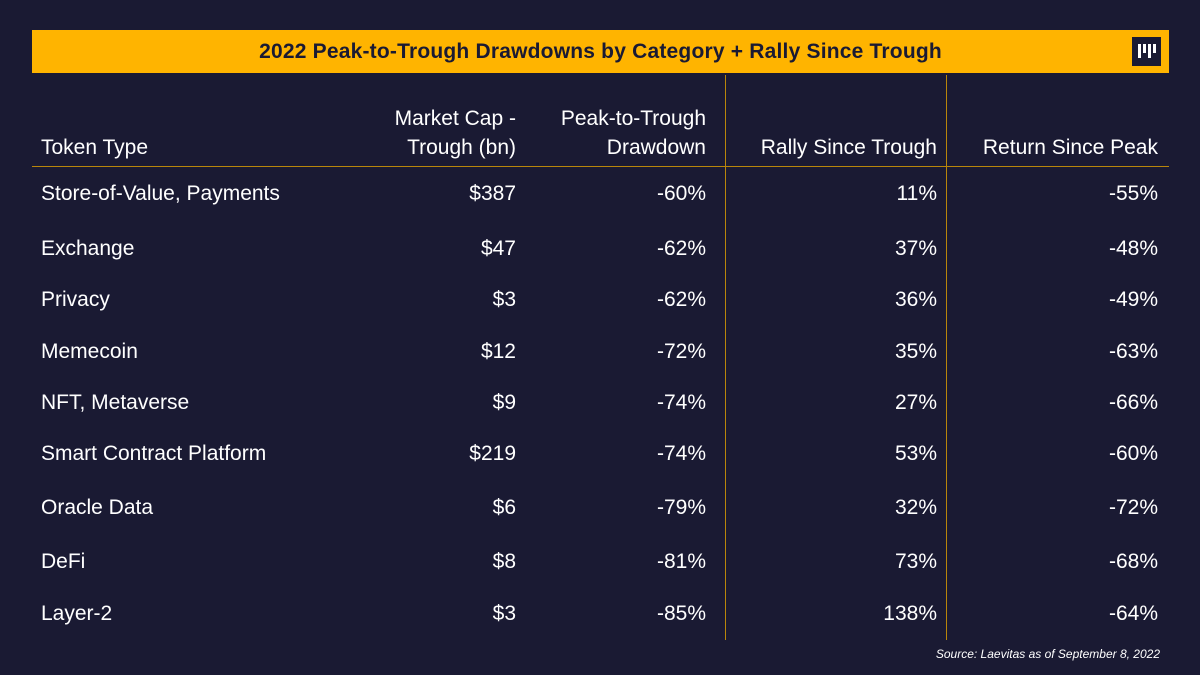 This screenshot has width=1200, height=675. Describe the element at coordinates (1146, 51) in the screenshot. I see `pantera-logo-icon` at that location.